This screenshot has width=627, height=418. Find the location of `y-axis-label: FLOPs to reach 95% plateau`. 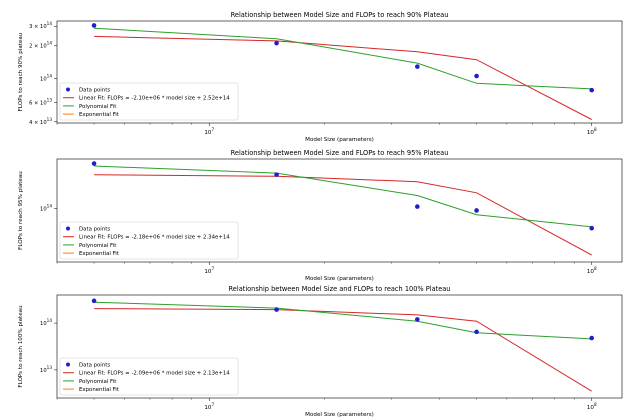

y-axis-label: FLOPs to reach 95% plateau is located at coordinates (21, 210).